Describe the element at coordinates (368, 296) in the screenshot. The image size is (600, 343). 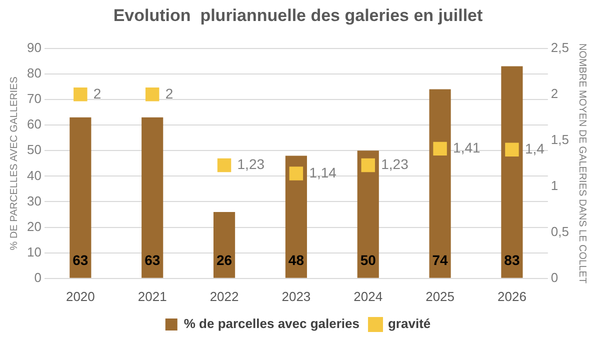
I see `x-tick-label: 2024` at that location.